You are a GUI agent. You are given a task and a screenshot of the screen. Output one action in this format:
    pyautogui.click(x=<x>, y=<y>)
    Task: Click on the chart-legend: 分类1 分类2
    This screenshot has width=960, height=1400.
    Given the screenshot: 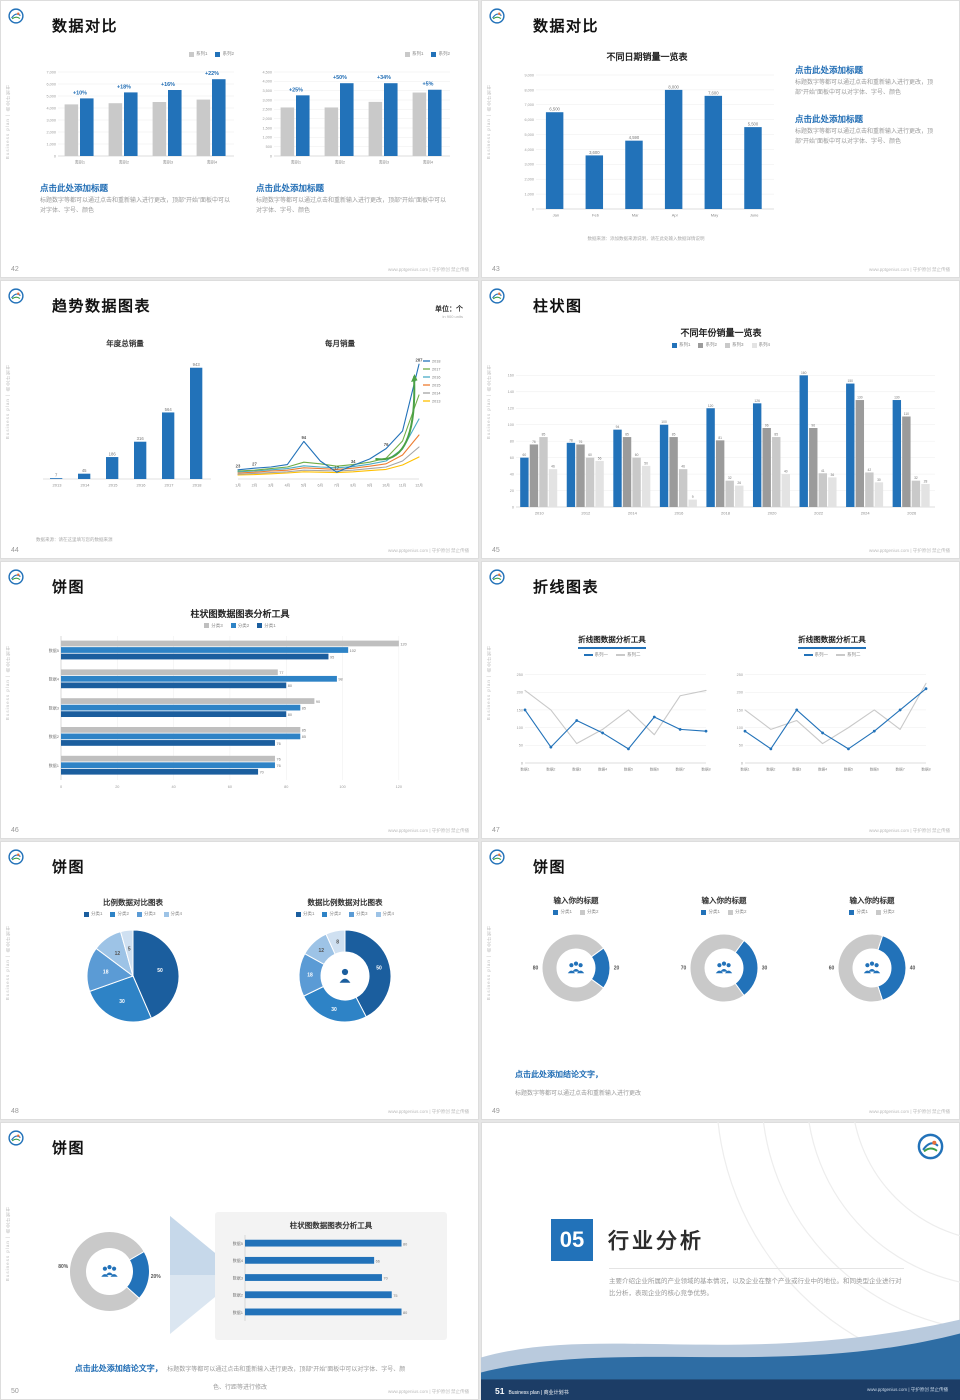 What is the action you would take?
    pyautogui.click(x=576, y=912)
    